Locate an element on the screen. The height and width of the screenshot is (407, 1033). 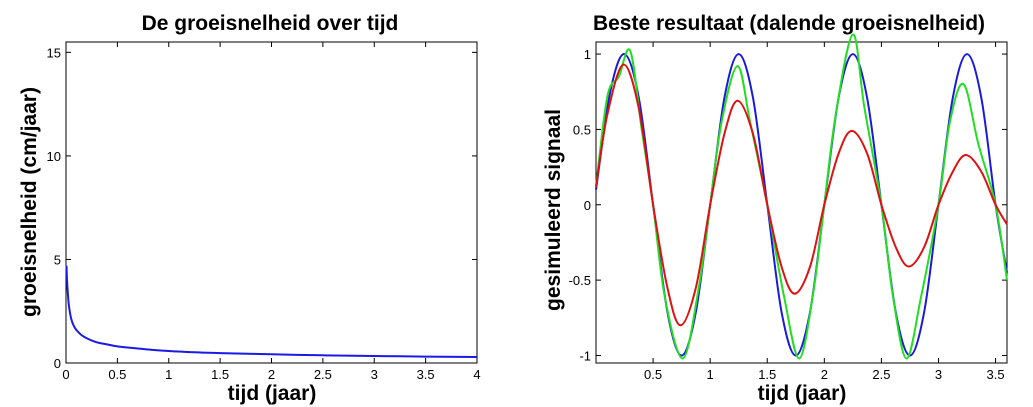
series-group is located at coordinates (271, 311).